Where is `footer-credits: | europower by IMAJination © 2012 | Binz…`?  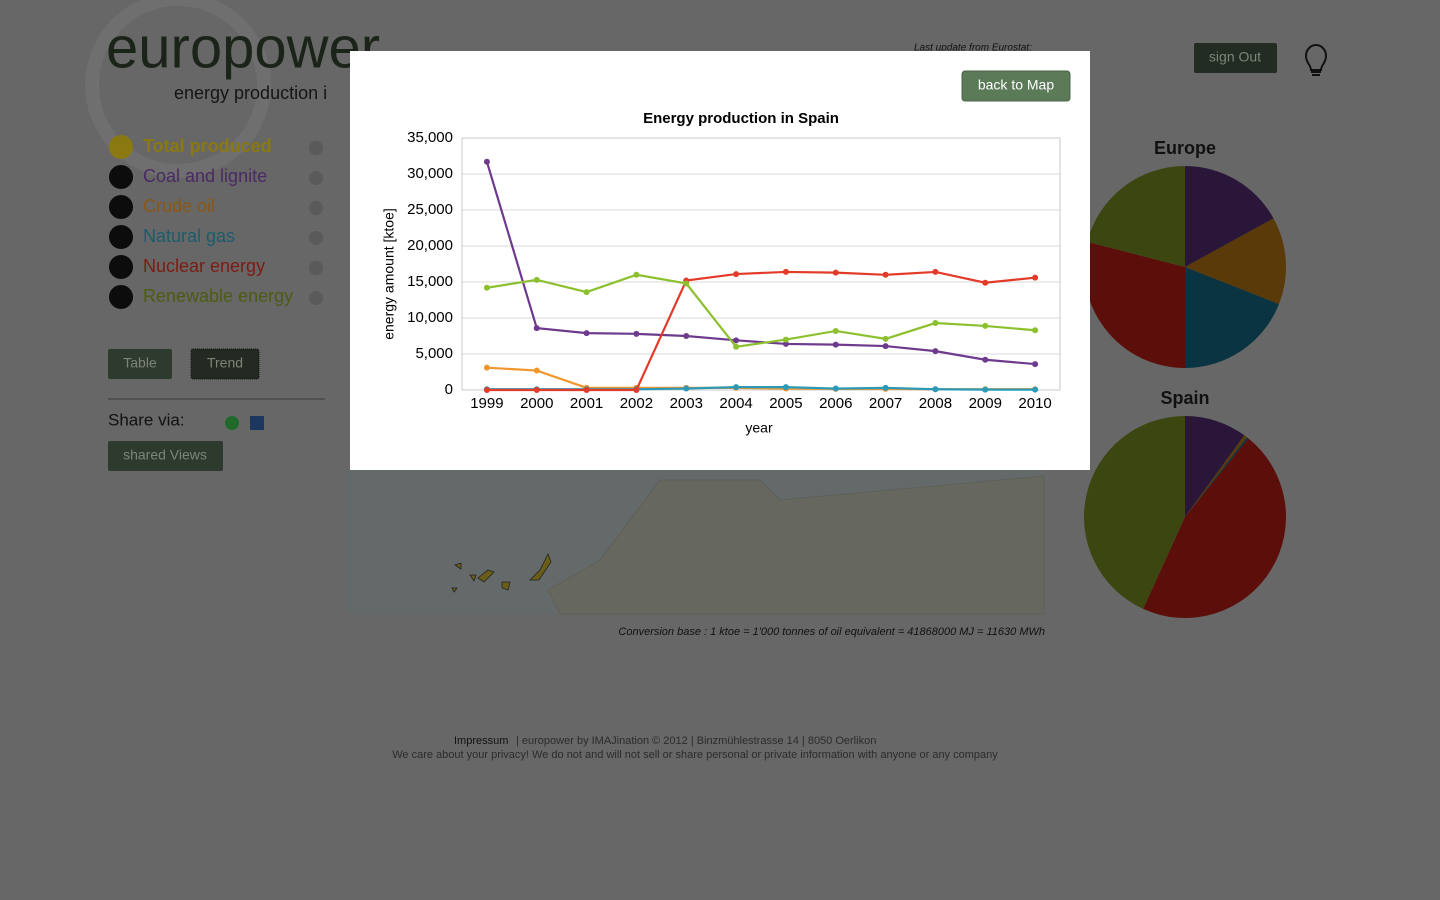
footer-credits: | europower by IMAJination © 2012 | Binz… is located at coordinates (696, 741).